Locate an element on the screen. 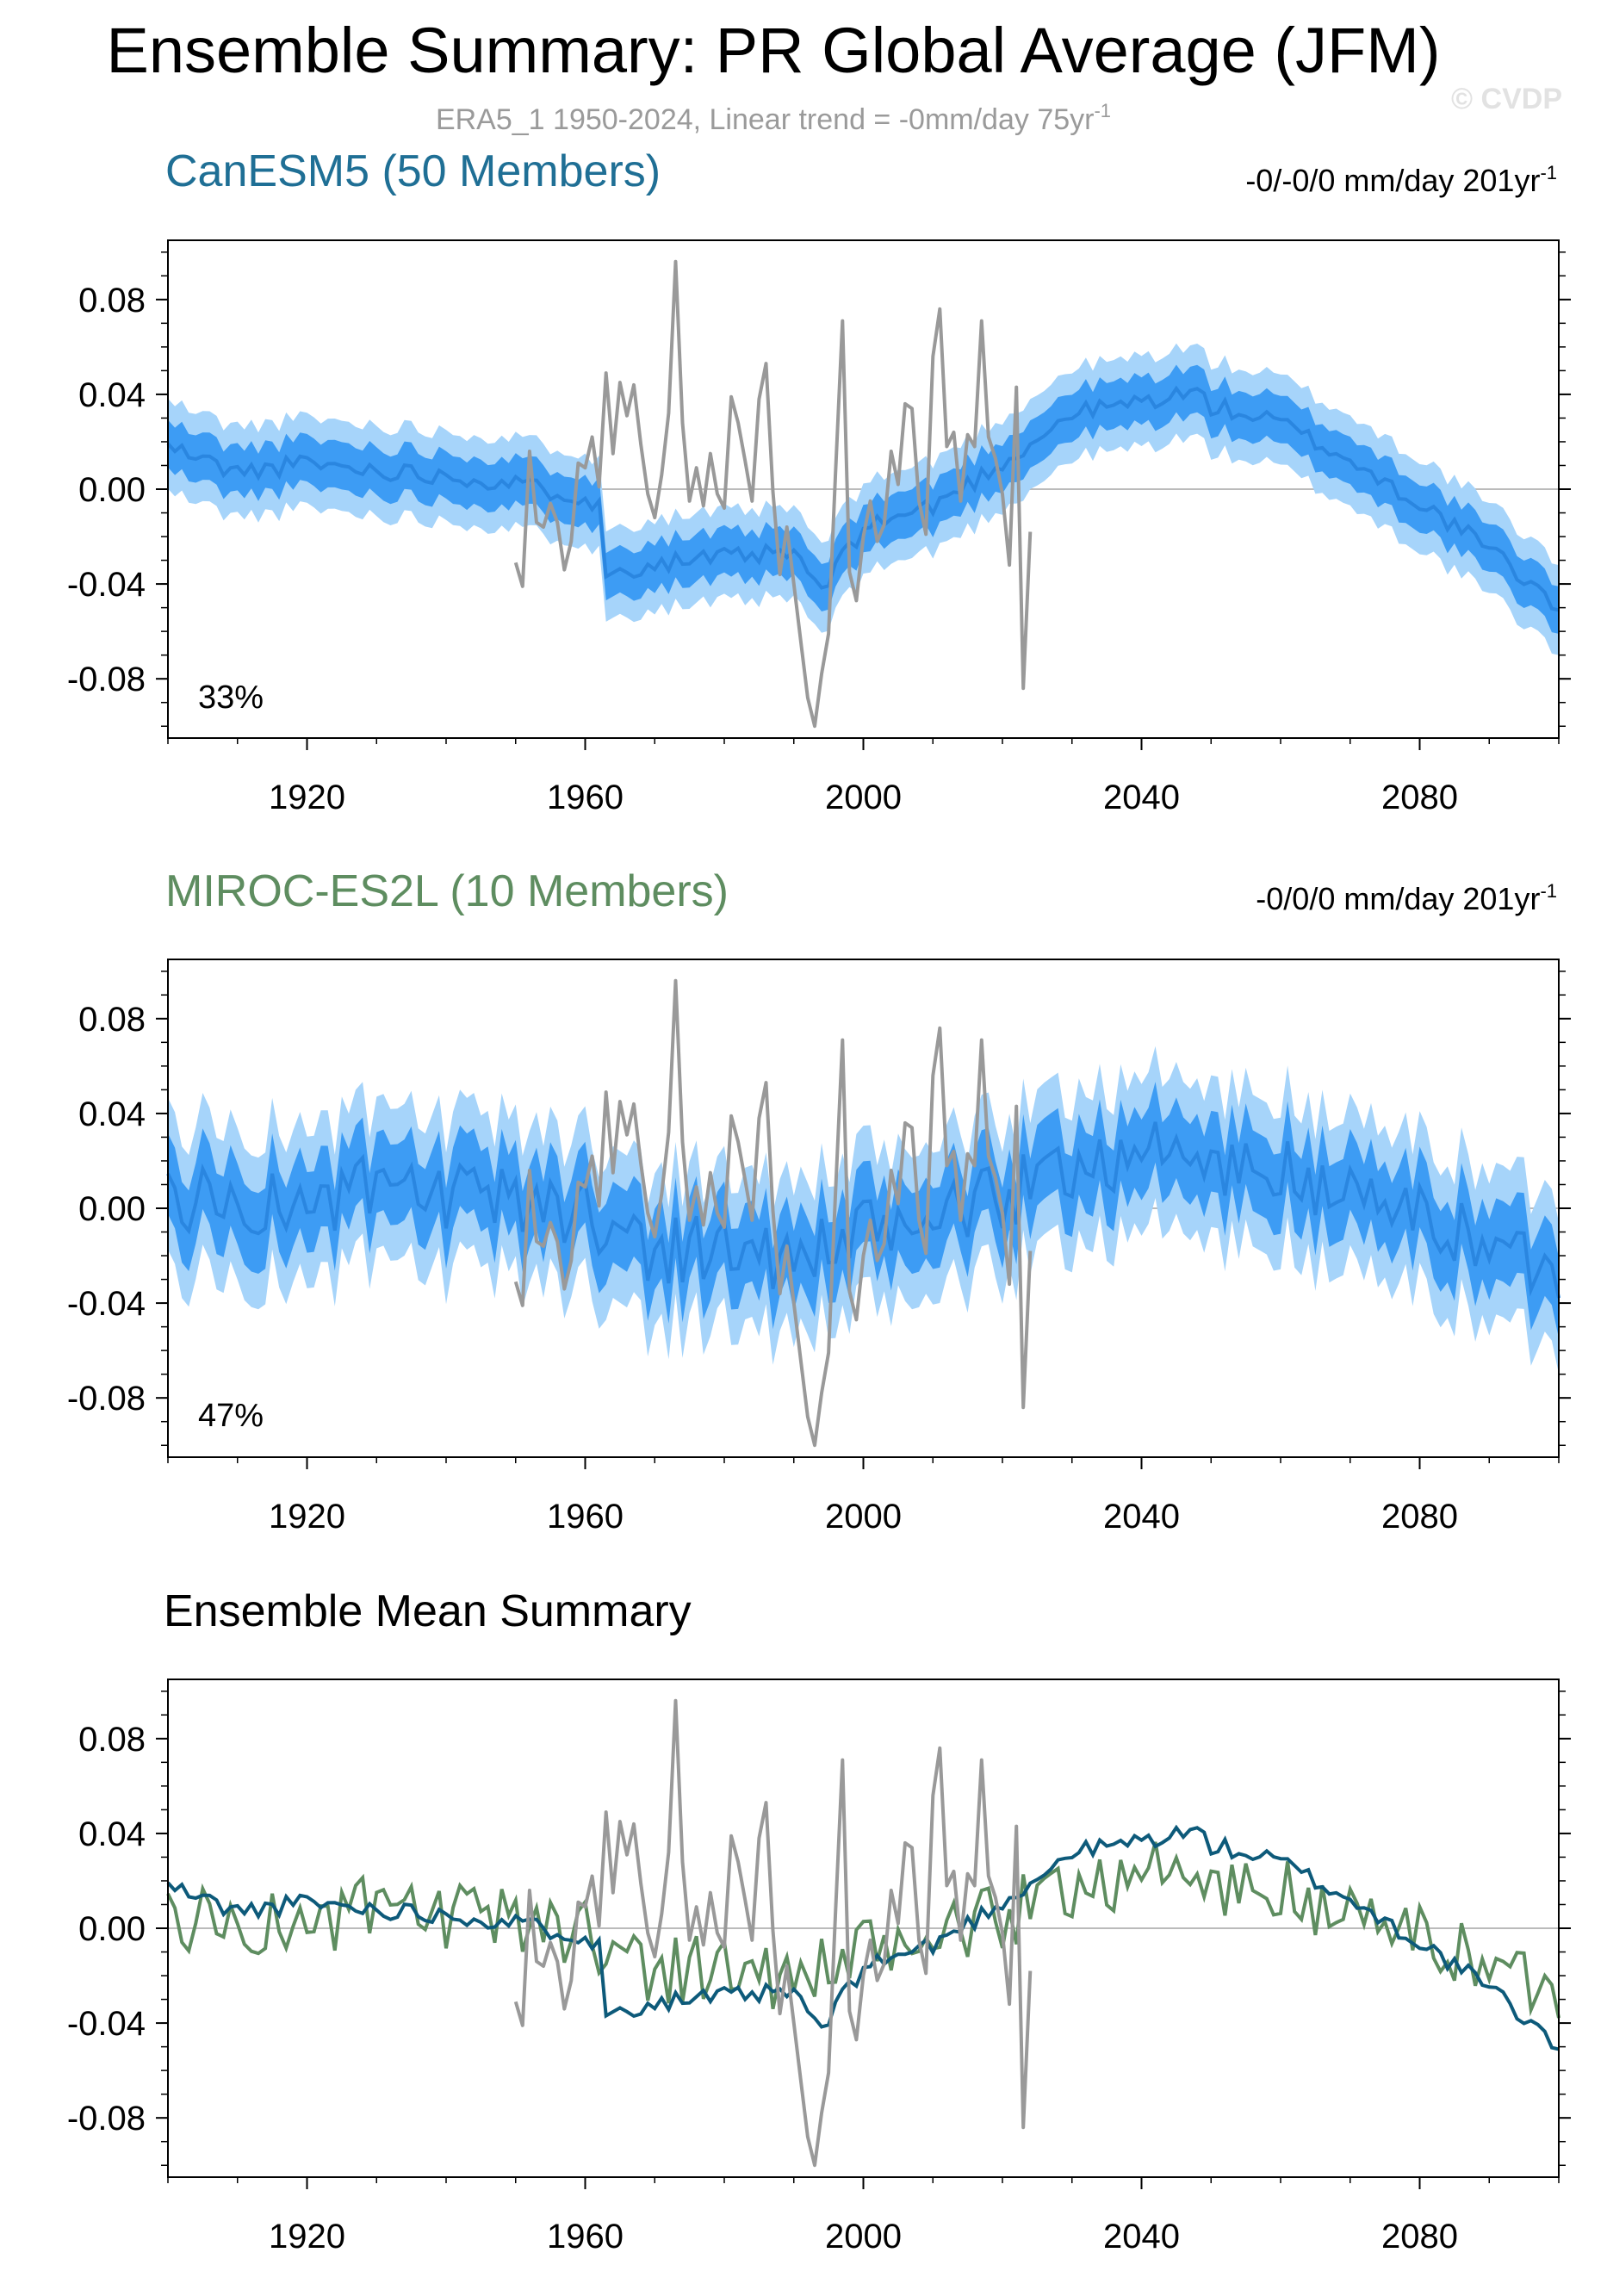 This screenshot has width=1607, height=2296. miroc-mean-line is located at coordinates (863, 1930).